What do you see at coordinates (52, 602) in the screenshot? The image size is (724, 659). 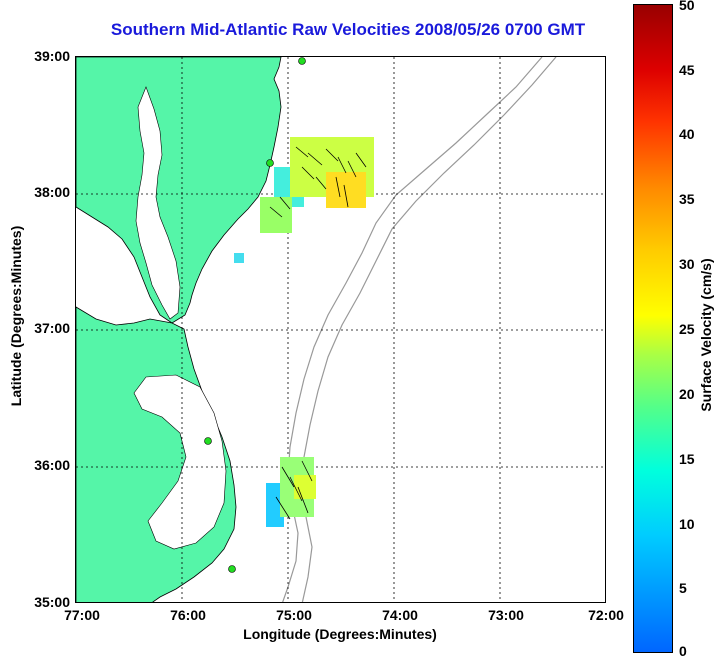 I see `y-tick-label: 35:00` at bounding box center [52, 602].